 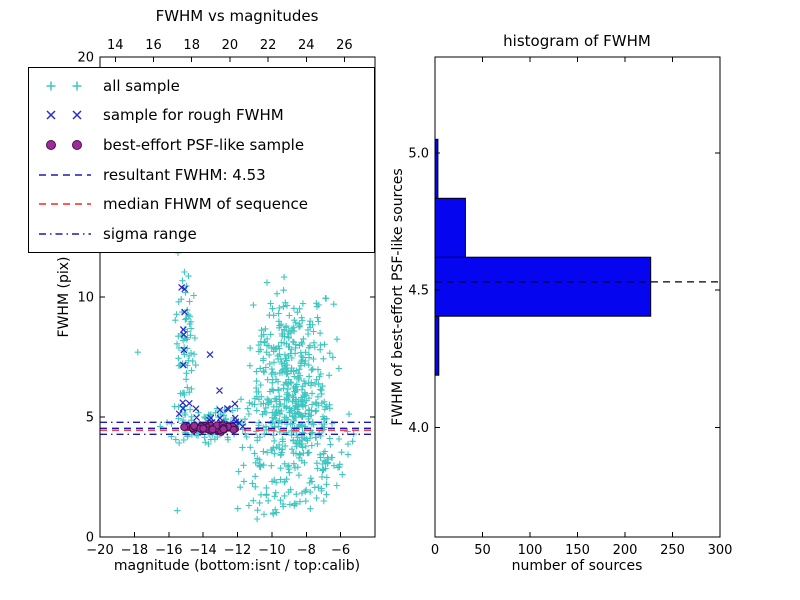 I want to click on right-plot-ylabel: FWHM of best-effort PSF-like sources, so click(x=398, y=297).